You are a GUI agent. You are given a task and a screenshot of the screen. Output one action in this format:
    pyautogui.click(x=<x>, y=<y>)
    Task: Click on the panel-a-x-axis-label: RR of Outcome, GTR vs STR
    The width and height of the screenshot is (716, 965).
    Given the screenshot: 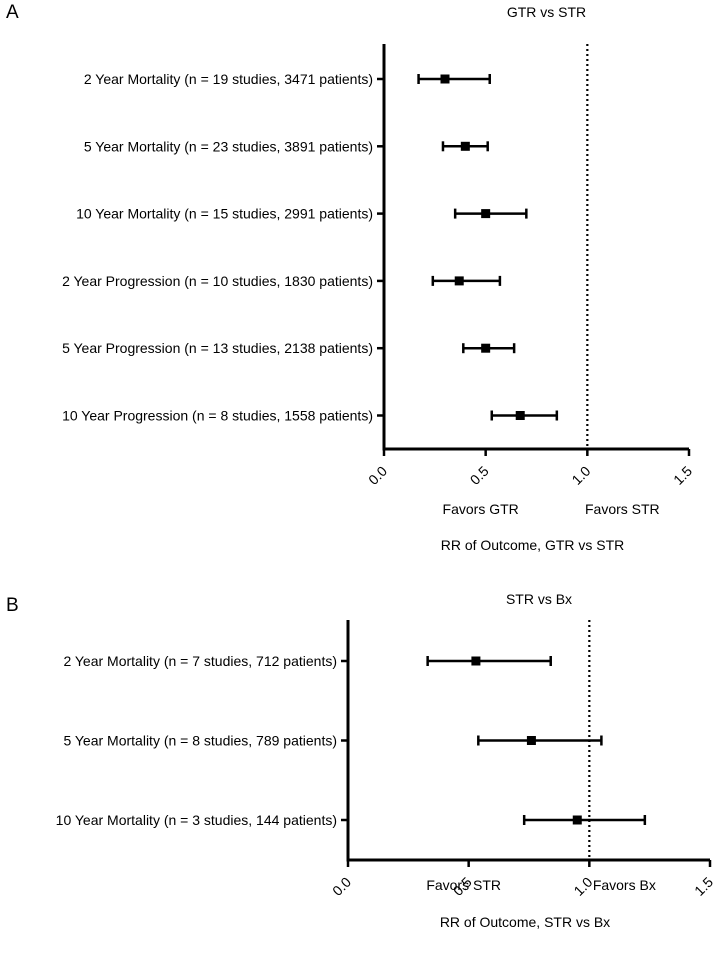 What is the action you would take?
    pyautogui.click(x=533, y=545)
    